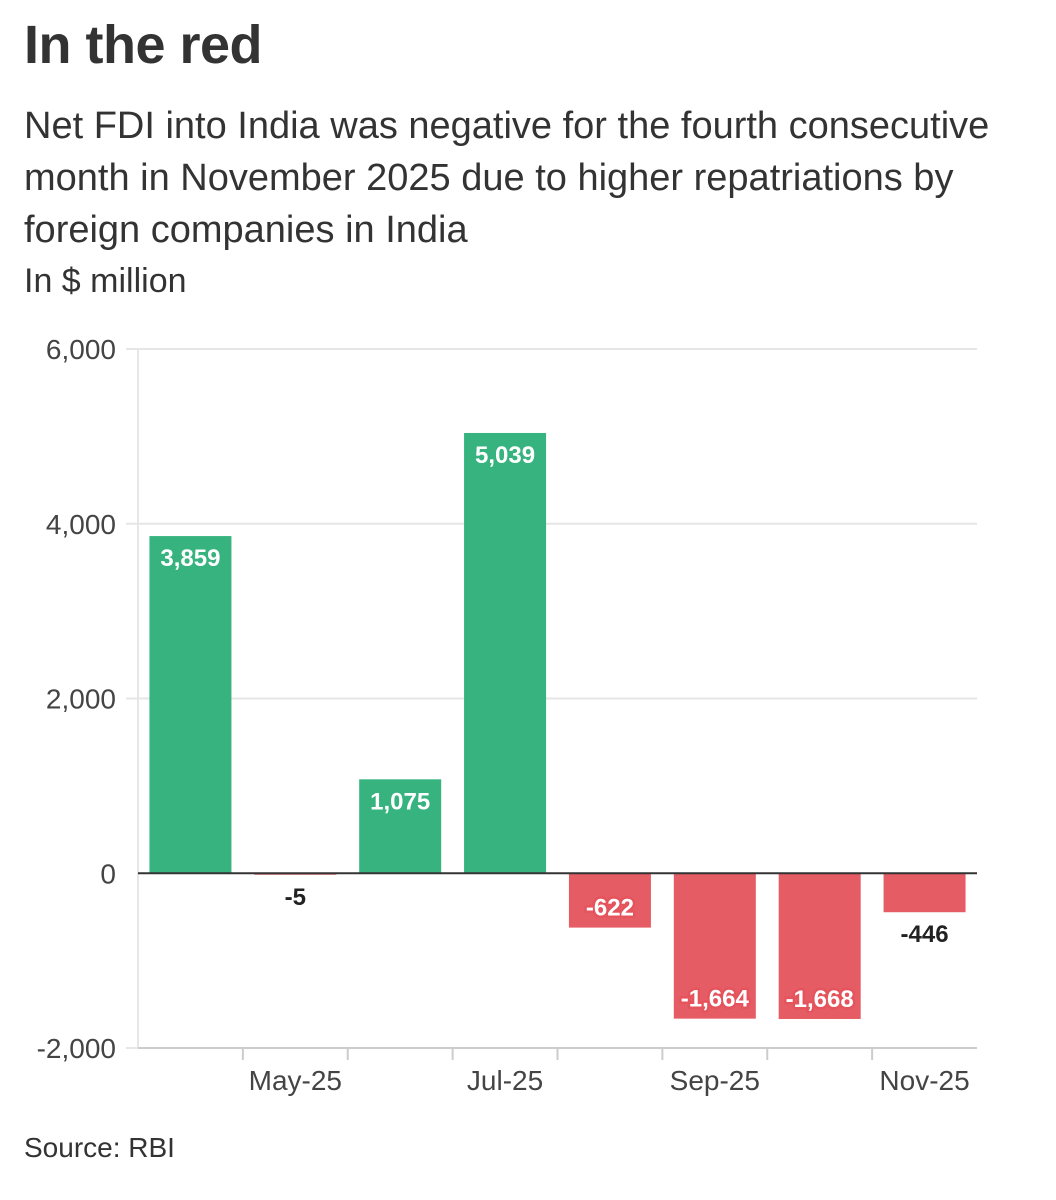 This screenshot has width=1056, height=1200. What do you see at coordinates (99, 1147) in the screenshot?
I see `source-note: Source: RBI` at bounding box center [99, 1147].